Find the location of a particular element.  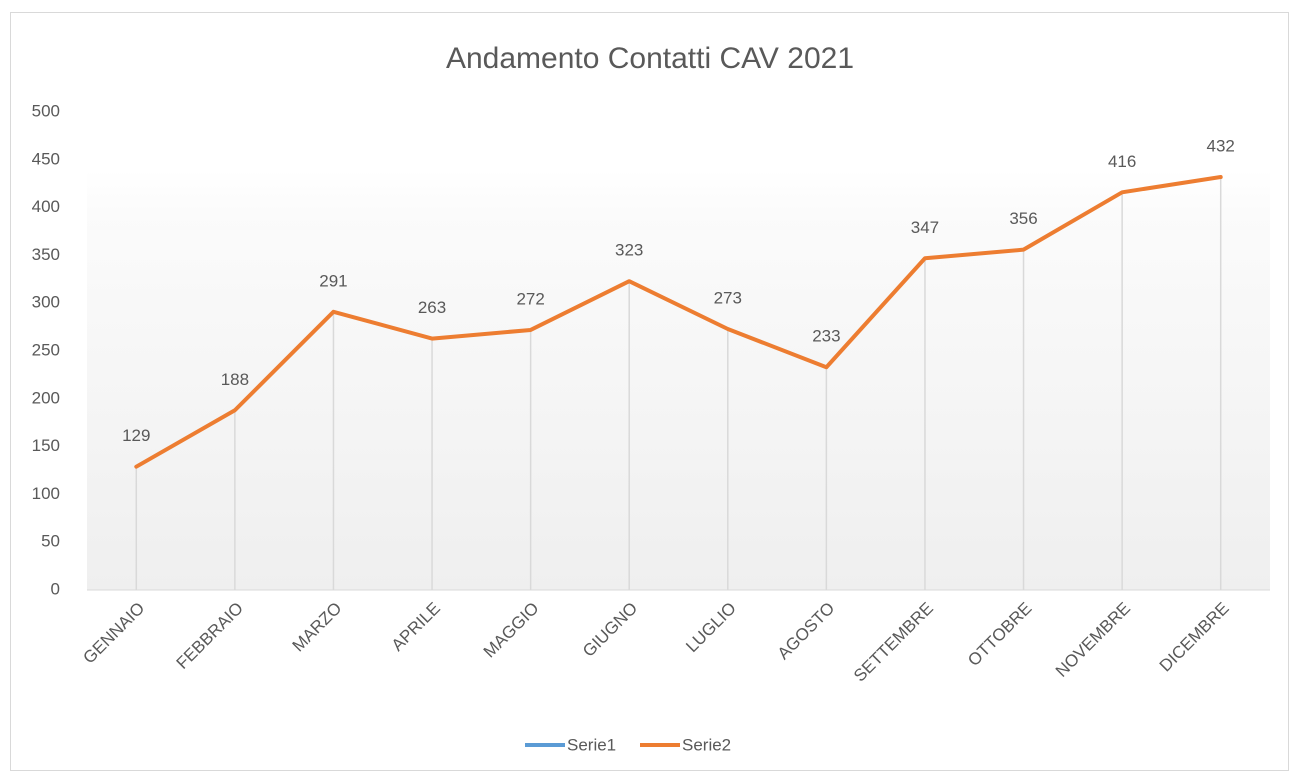

y-tick-label: 300 is located at coordinates (46, 302).